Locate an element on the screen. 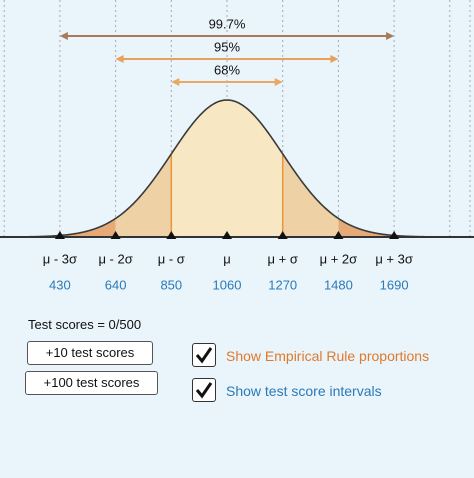 This screenshot has width=474, height=478. interval-label: 68% is located at coordinates (227, 69).